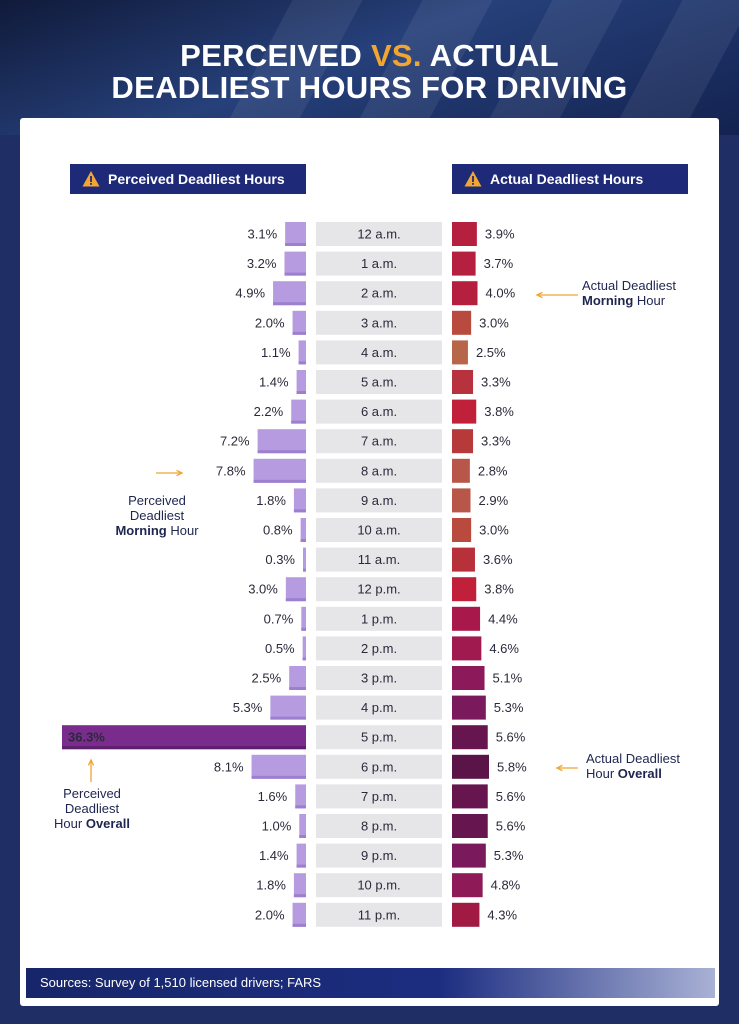 This screenshot has height=1024, width=739. I want to click on perceived-value-label: 8.1%, so click(229, 766).